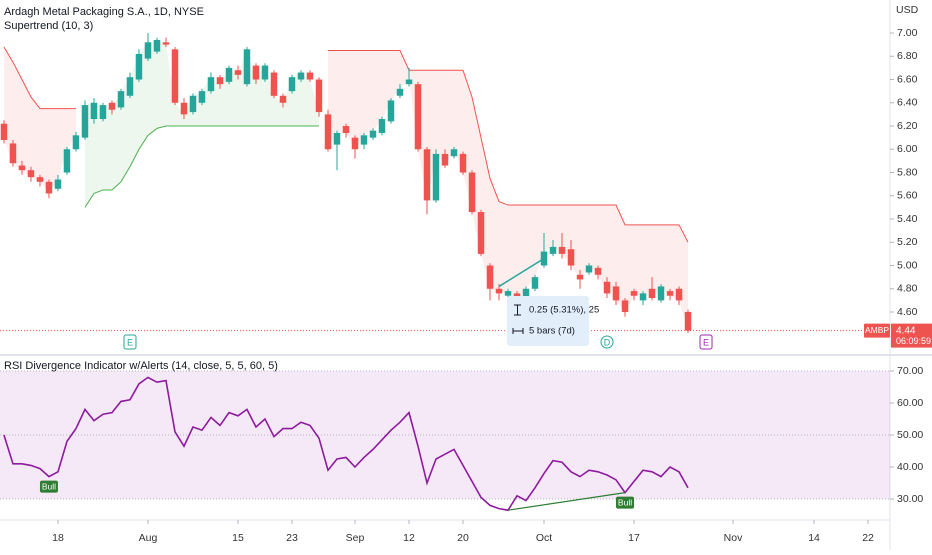 The image size is (932, 555). I want to click on price-tag-text: 4.44, so click(906, 330).